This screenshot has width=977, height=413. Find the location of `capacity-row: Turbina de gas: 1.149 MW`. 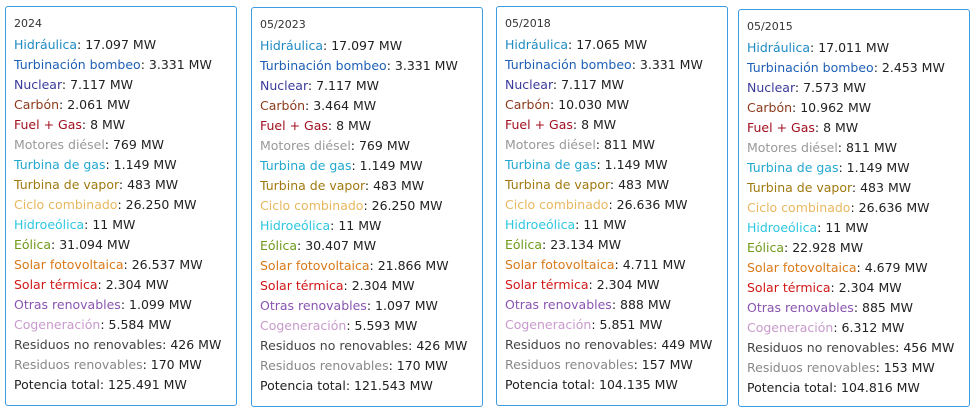

capacity-row: Turbina de gas: 1.149 MW is located at coordinates (371, 166).